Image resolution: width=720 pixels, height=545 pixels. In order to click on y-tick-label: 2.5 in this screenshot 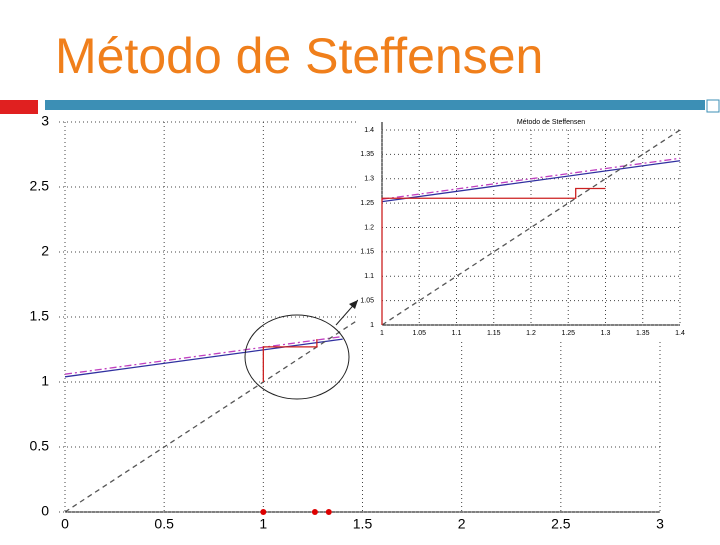, I will do `click(40, 186)`.